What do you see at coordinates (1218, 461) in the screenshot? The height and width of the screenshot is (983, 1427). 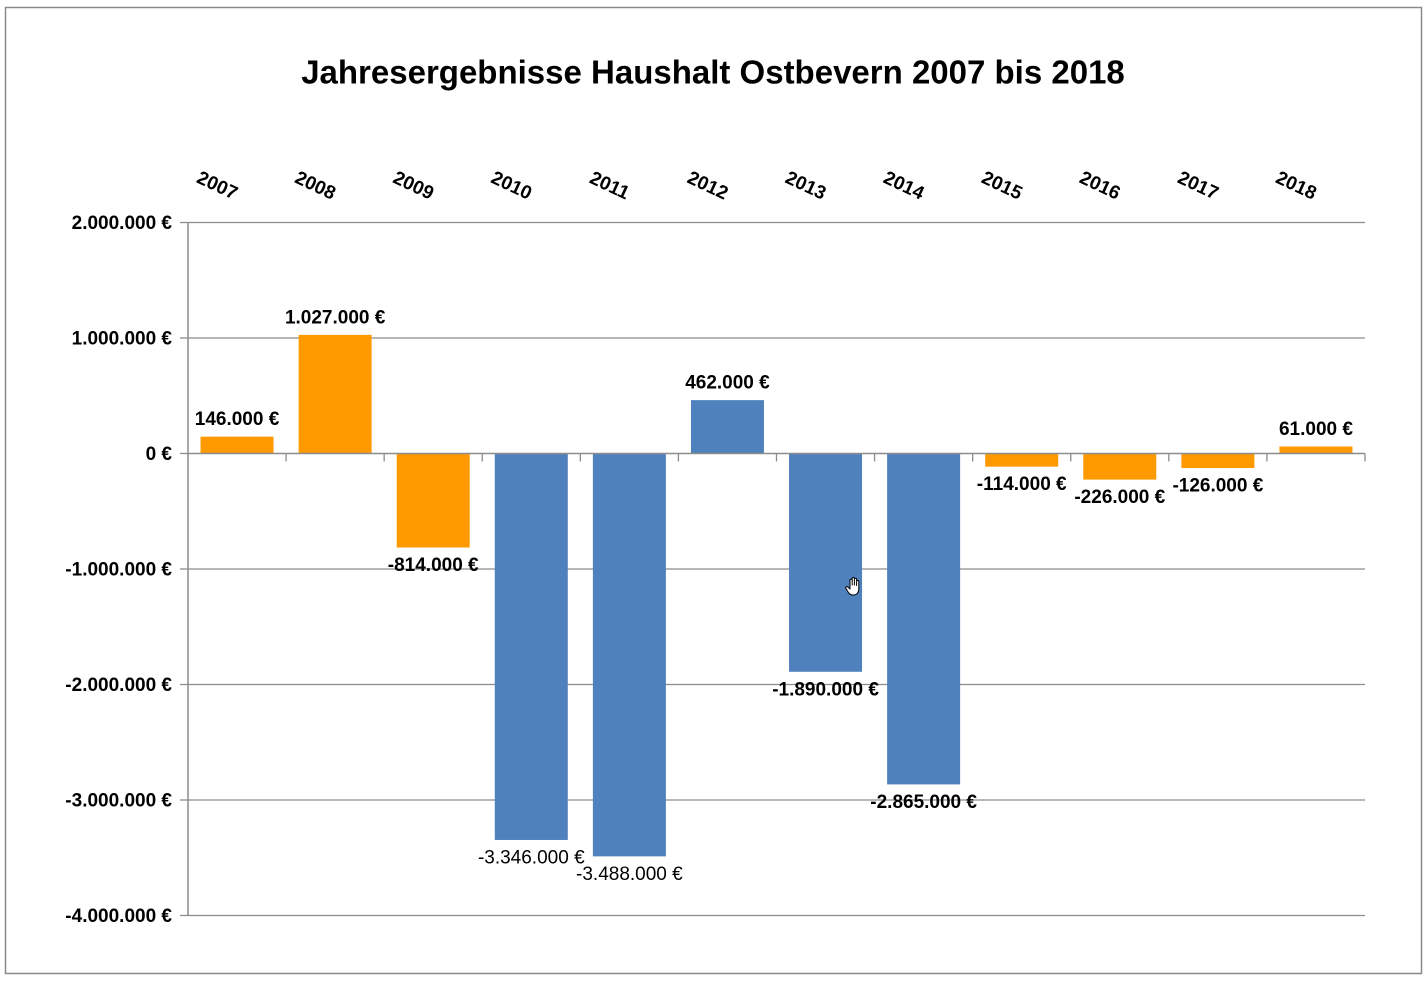 I see `bar-2017` at bounding box center [1218, 461].